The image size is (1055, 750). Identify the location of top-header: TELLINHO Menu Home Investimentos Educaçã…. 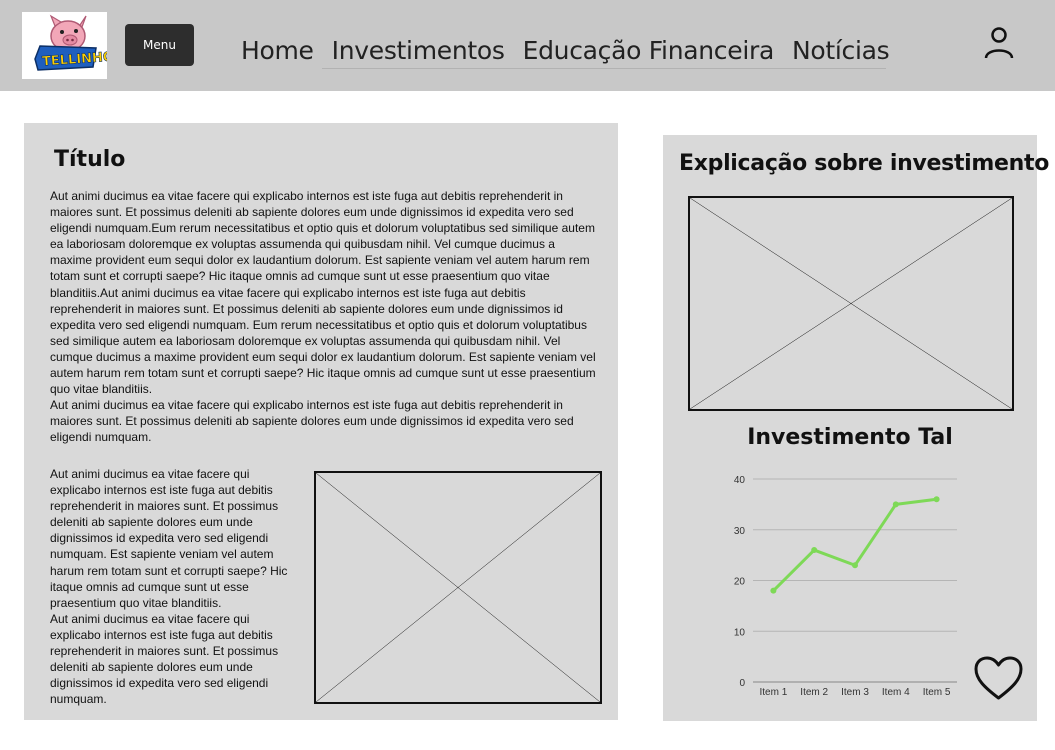
(527, 45).